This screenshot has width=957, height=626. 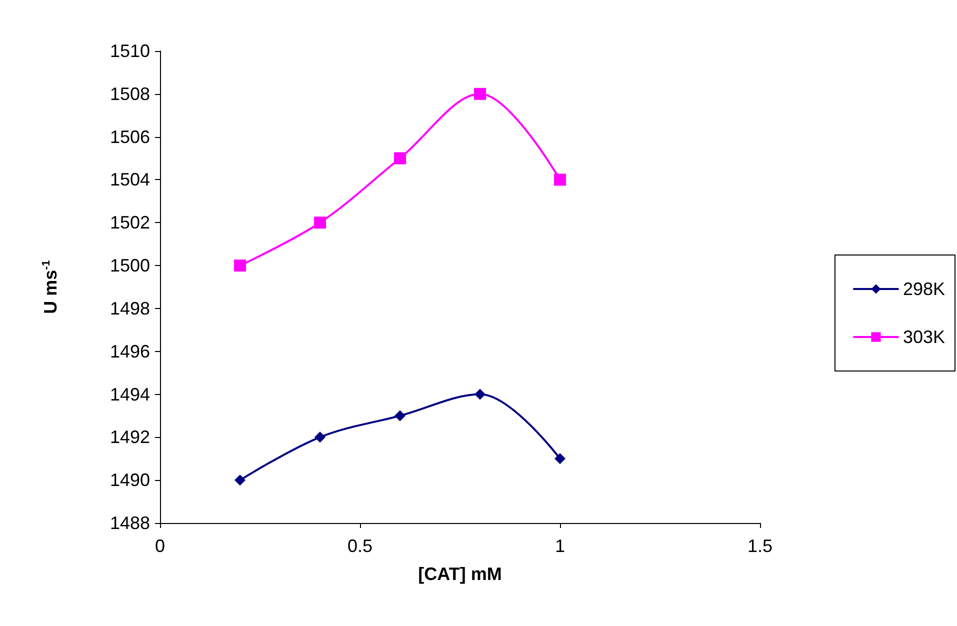 What do you see at coordinates (130, 266) in the screenshot?
I see `y-tick-label: 1500` at bounding box center [130, 266].